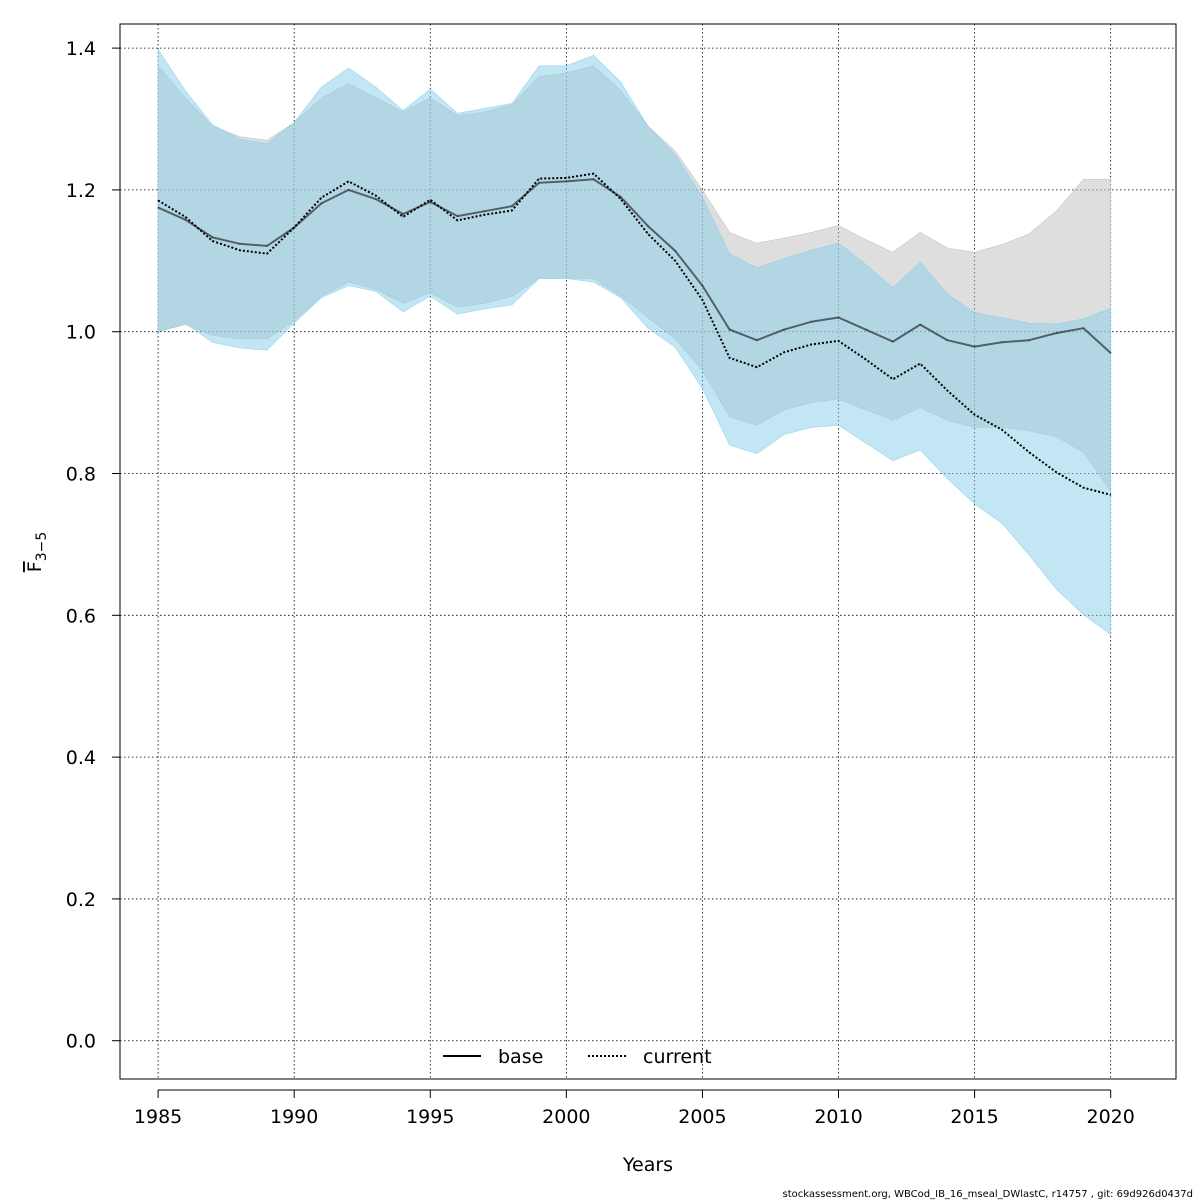  Describe the element at coordinates (93, 545) in the screenshot. I see `y-axis: 0.0 0.2 0.4 0.6 0.8 1.0 1.2 1.4` at that location.